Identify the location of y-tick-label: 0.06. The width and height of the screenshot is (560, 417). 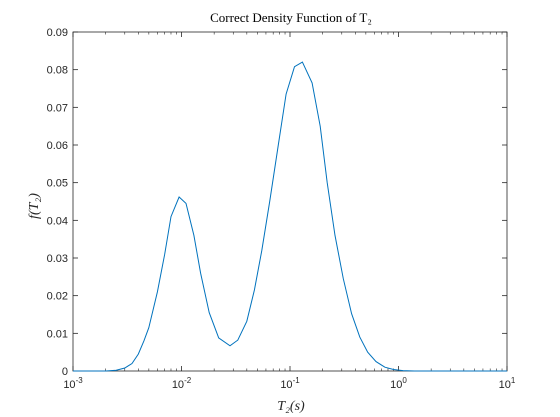
(57, 146).